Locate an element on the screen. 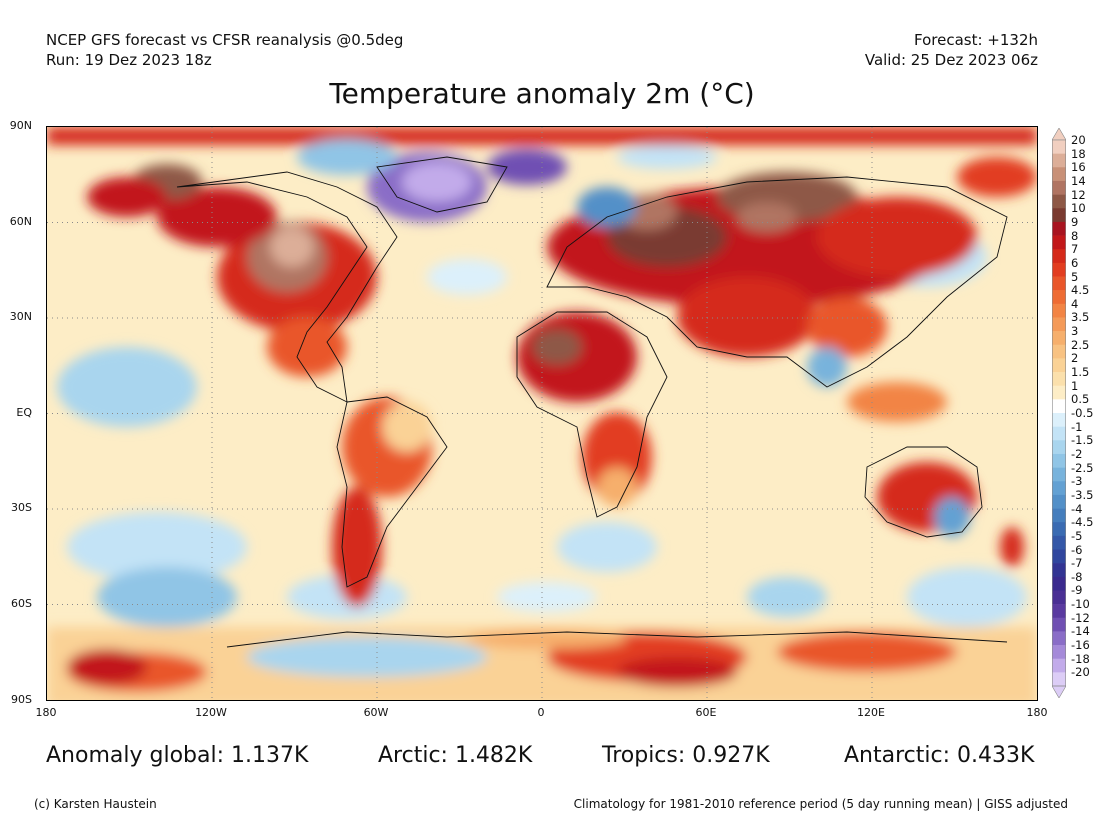  map-title: Temperature anomaly 2m (°C) is located at coordinates (542, 93).